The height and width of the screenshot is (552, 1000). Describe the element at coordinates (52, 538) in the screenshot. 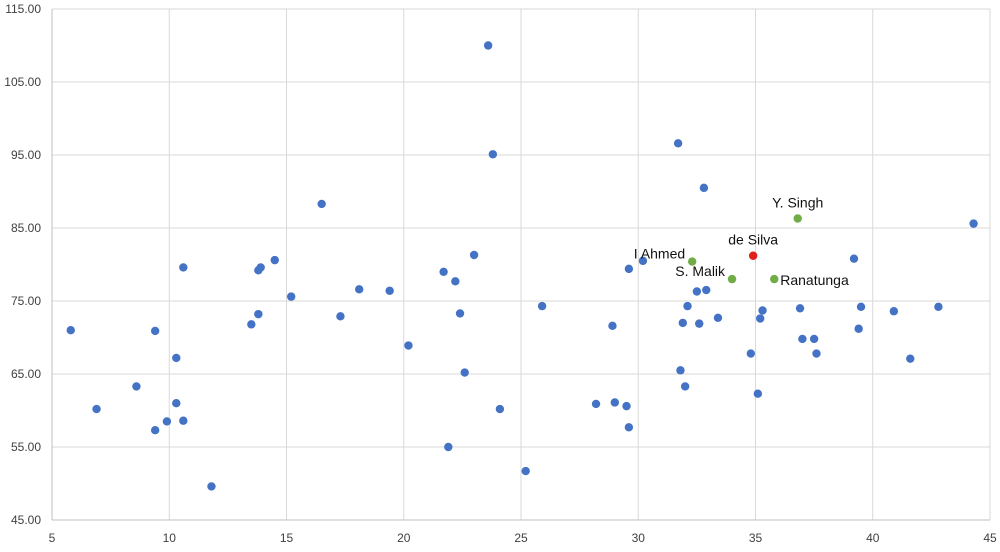

I see `x-tick-label: 5` at that location.